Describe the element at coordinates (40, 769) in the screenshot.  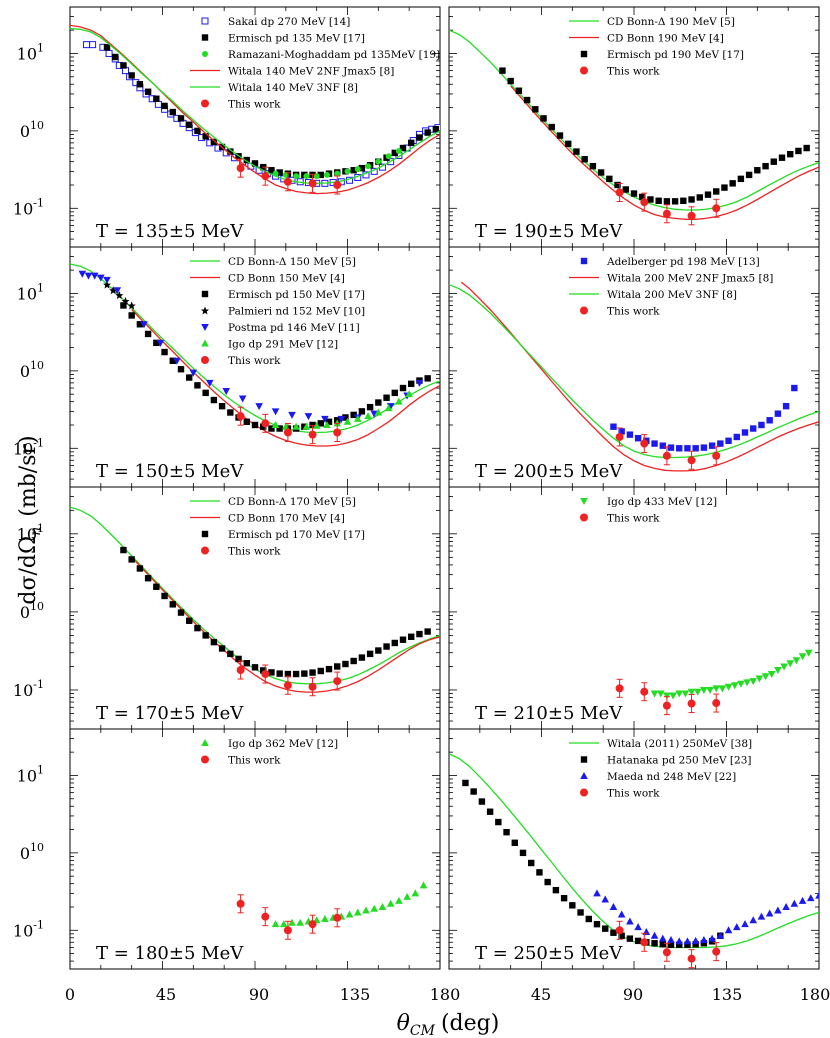
I see `y-tick-exponent: 1` at that location.